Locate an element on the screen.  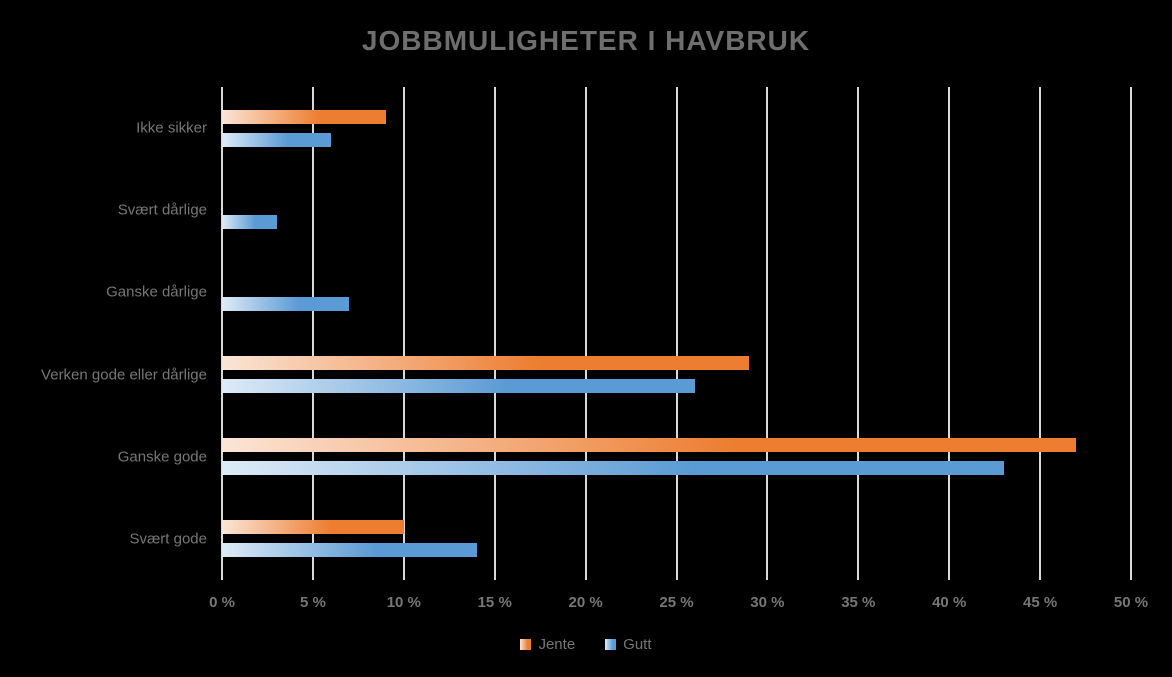
category-label: Ganske dårlige is located at coordinates (156, 292).